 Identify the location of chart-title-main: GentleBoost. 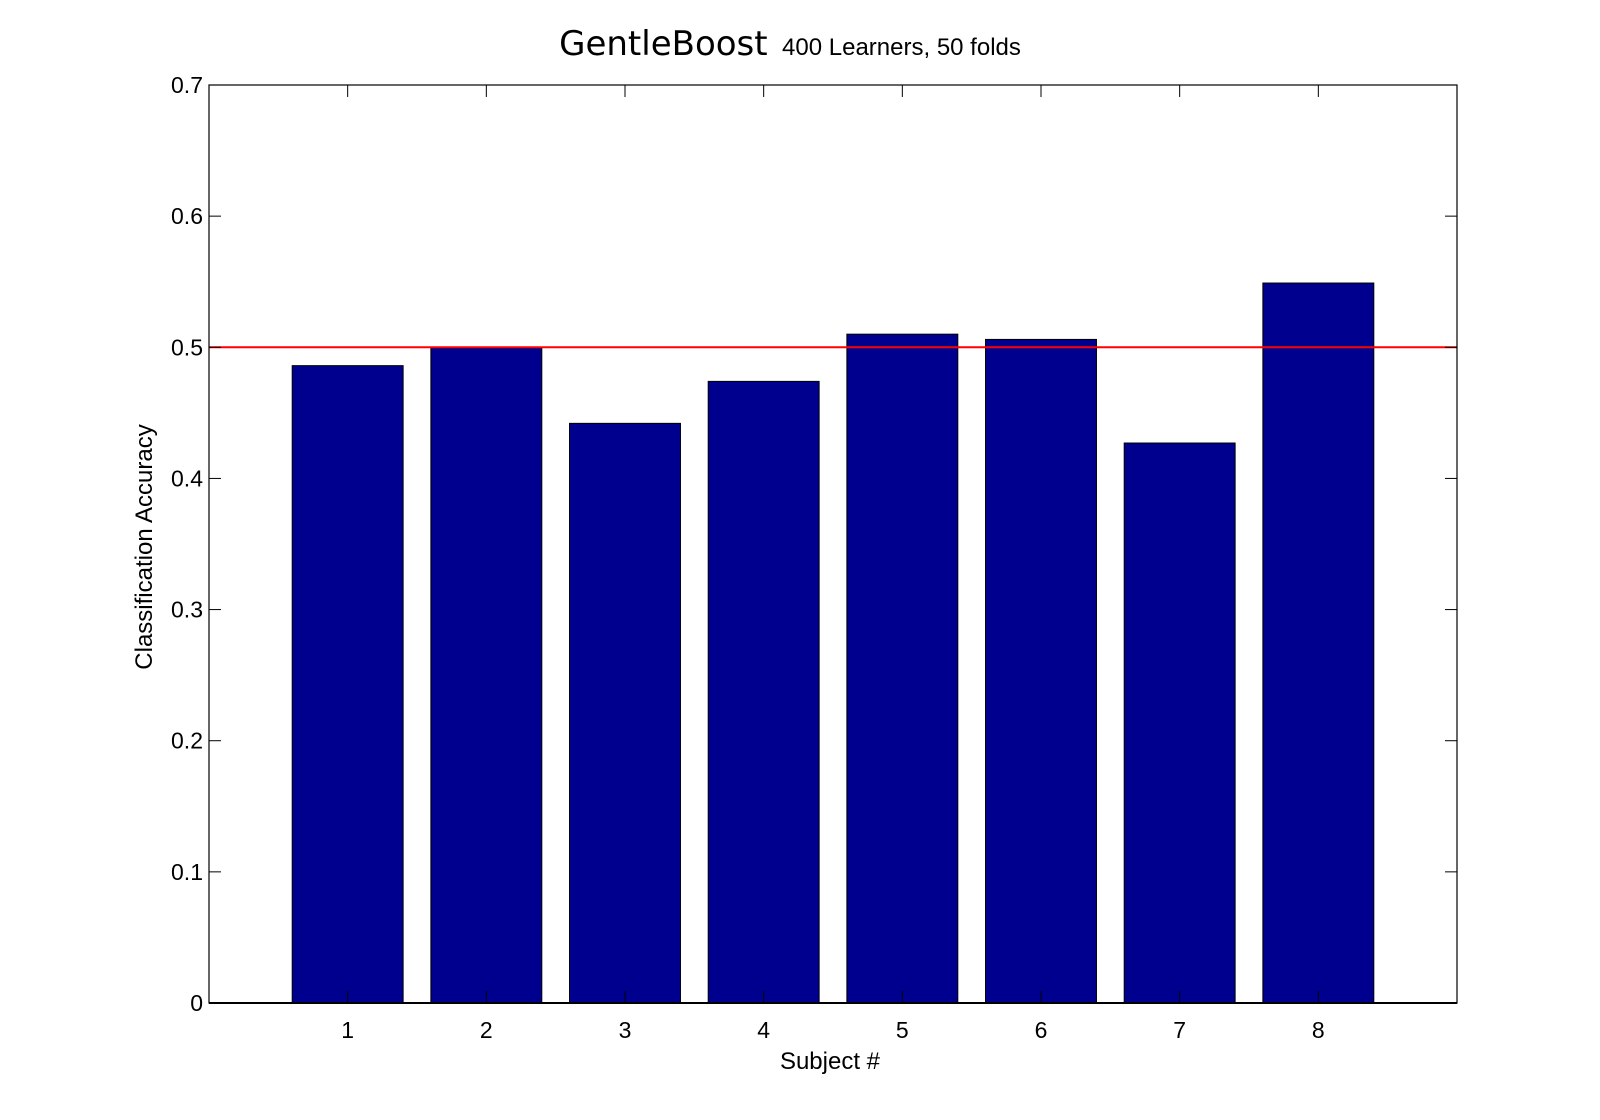
(663, 44).